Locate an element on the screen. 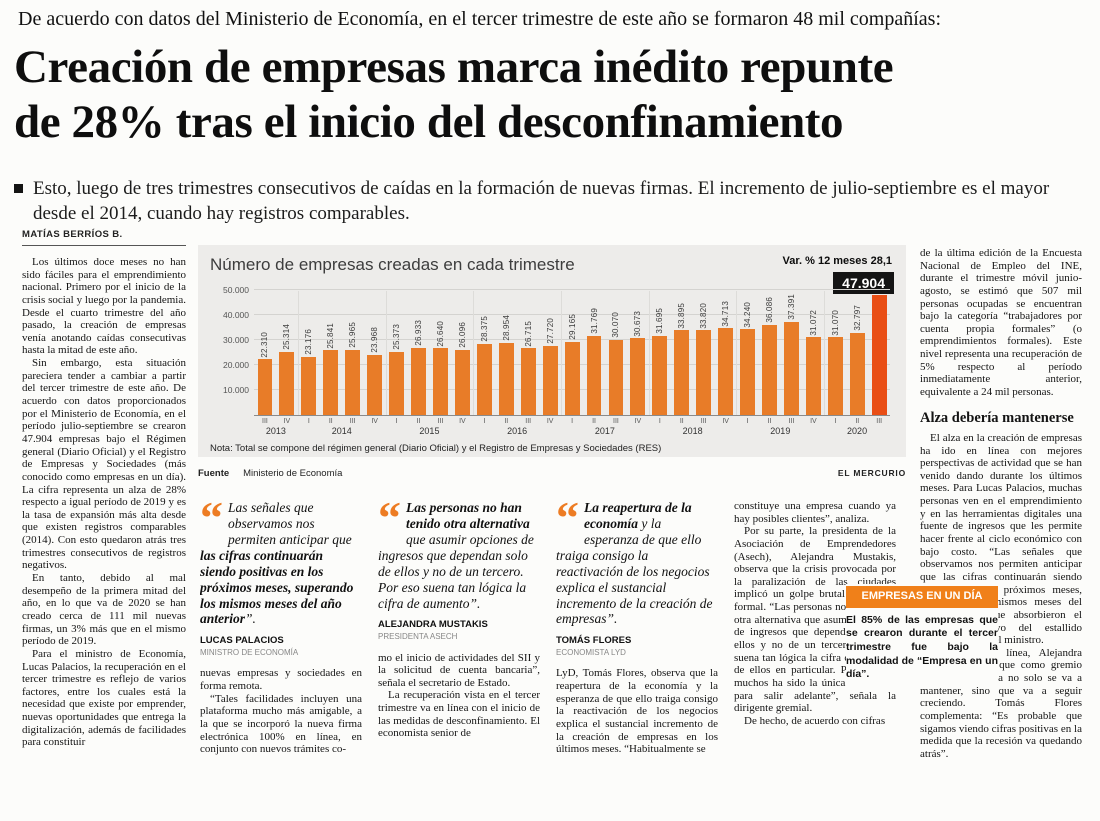 Image resolution: width=1100 pixels, height=821 pixels. bar-slot: 29.165 is located at coordinates (572, 364).